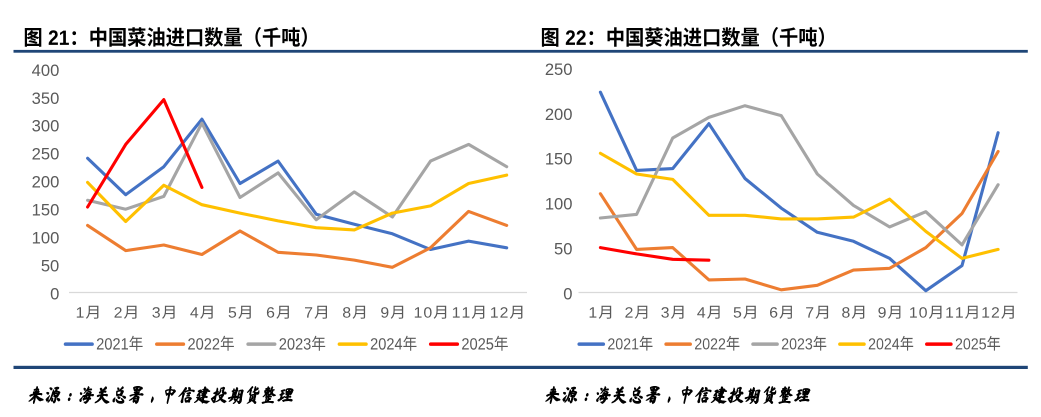 This screenshot has width=1041, height=417. Describe the element at coordinates (46, 70) in the screenshot. I see `svg-text: 400` at that location.